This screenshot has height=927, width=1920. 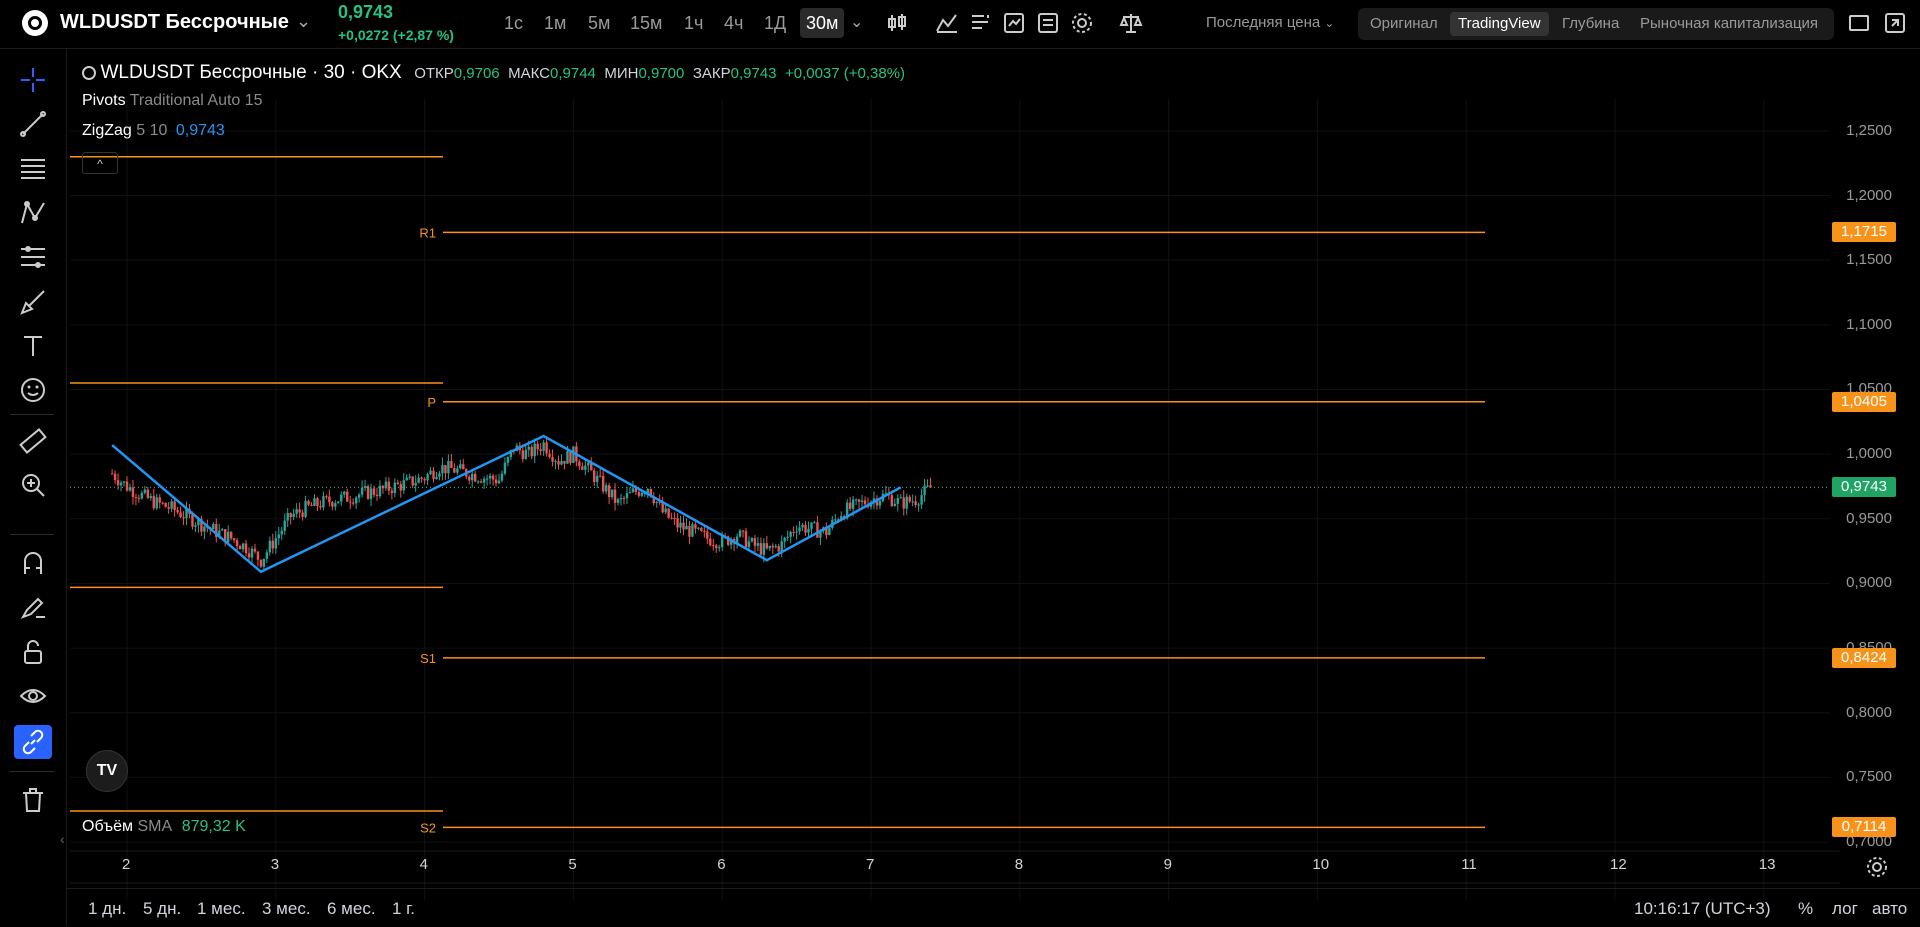 What do you see at coordinates (1499, 24) in the screenshot?
I see `view-mode-tradingview: TradingView` at bounding box center [1499, 24].